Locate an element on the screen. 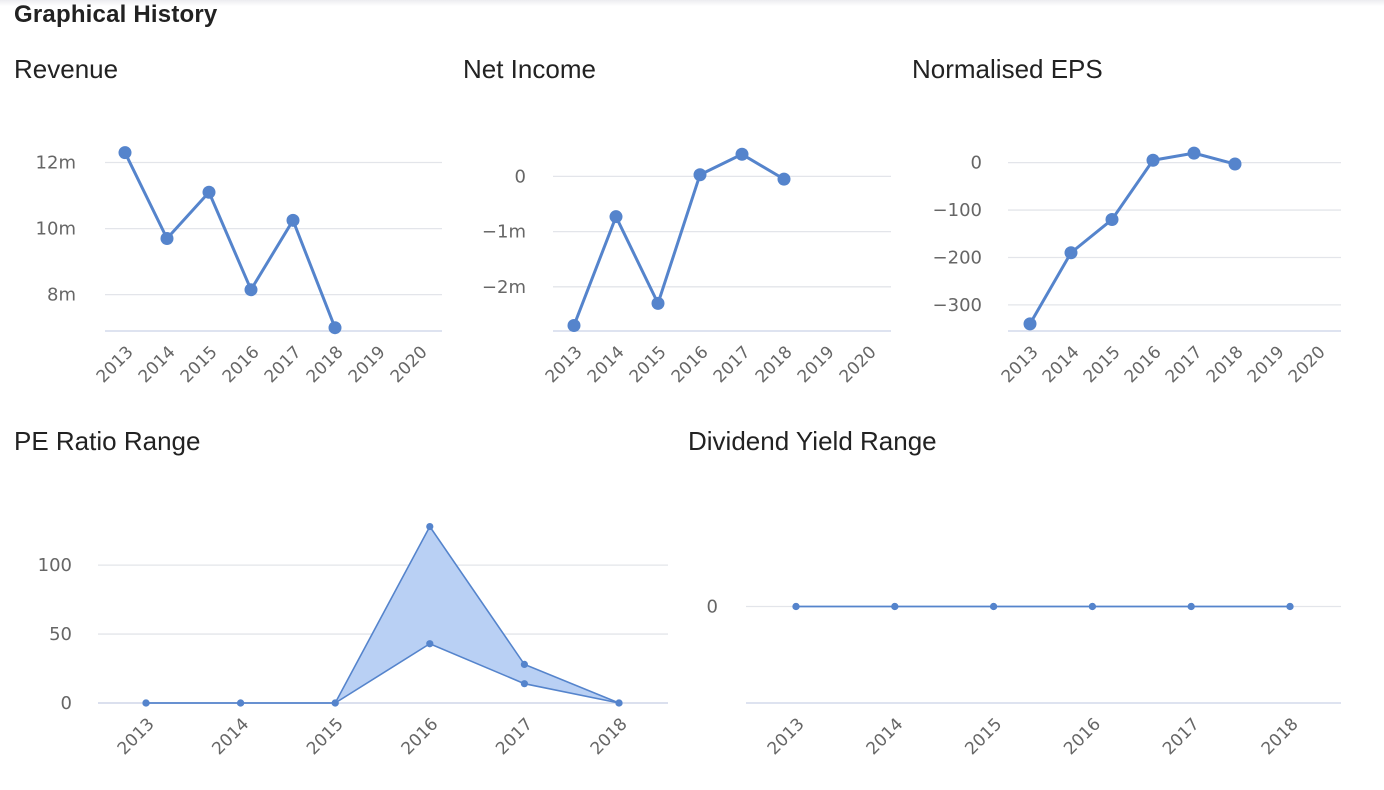 The width and height of the screenshot is (1384, 790). y-tick-label: −2m is located at coordinates (504, 287).